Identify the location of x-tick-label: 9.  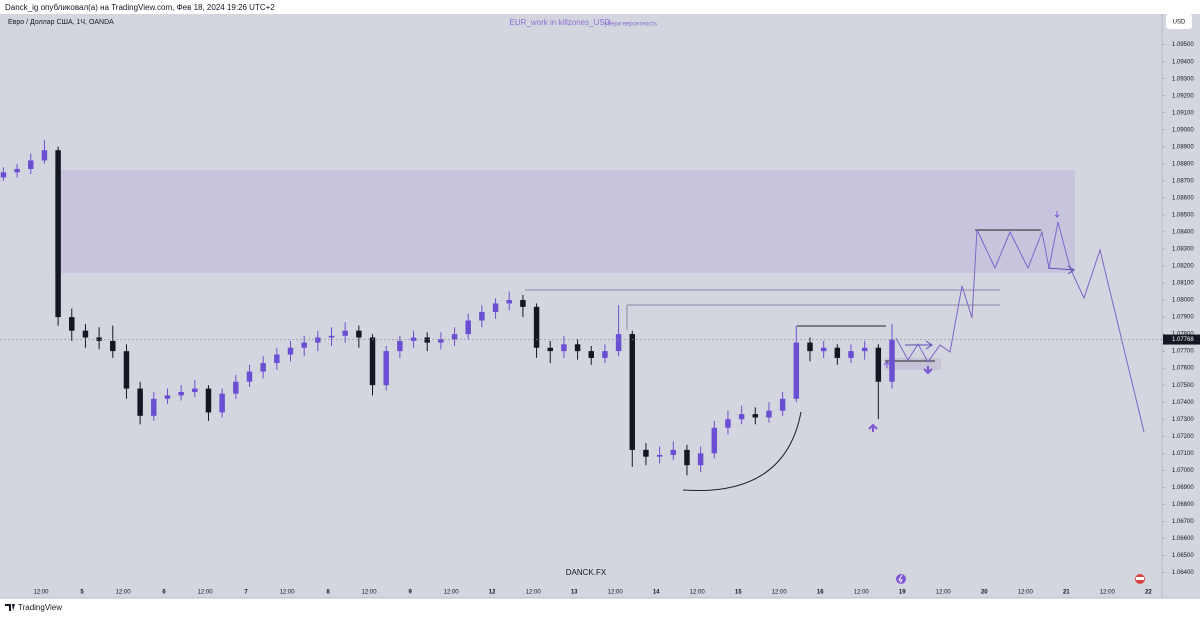
(410, 593).